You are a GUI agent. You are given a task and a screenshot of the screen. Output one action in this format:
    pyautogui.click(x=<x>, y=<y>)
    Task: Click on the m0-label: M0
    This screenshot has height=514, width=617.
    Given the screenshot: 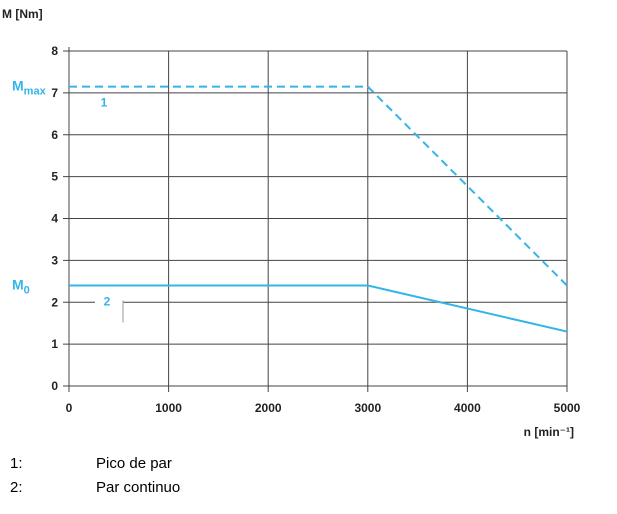 What is the action you would take?
    pyautogui.click(x=21, y=287)
    